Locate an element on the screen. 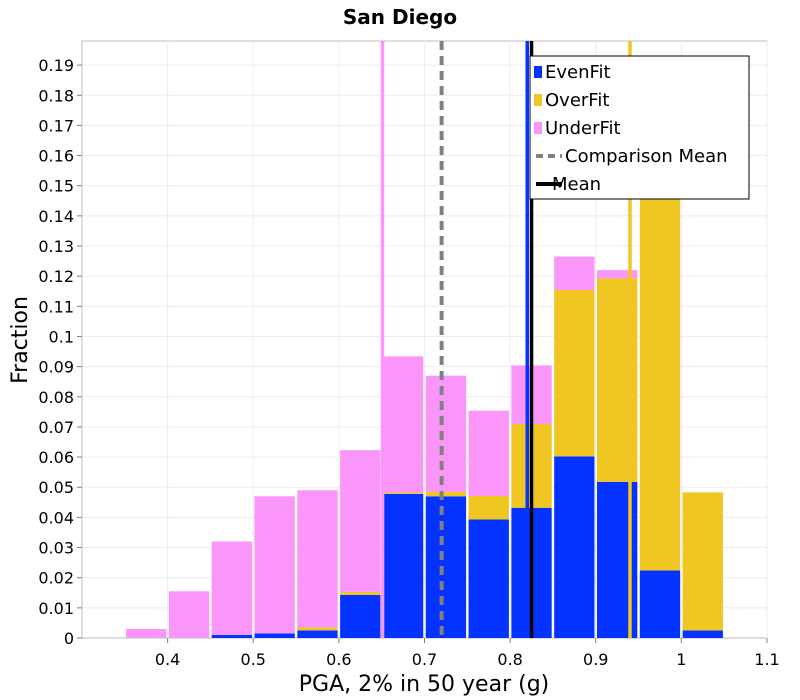  y-tick-label: 0.17 is located at coordinates (56, 125).